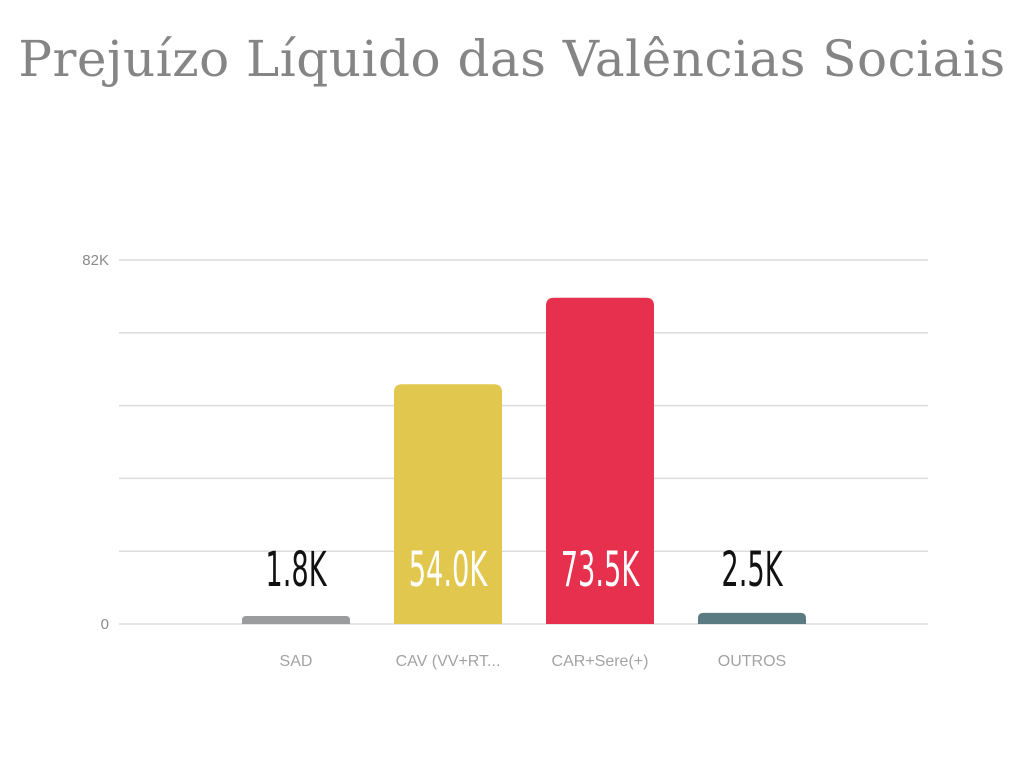 This screenshot has height=768, width=1024. I want to click on x-tick-label: CAR+Sere(+), so click(600, 661).